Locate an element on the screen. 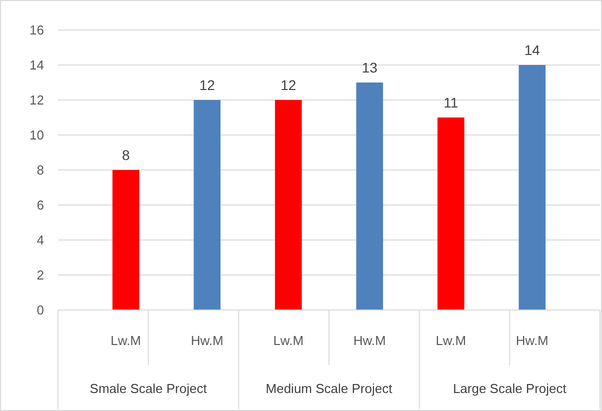 This screenshot has height=411, width=602. y-tick-label: 6 is located at coordinates (40, 205).